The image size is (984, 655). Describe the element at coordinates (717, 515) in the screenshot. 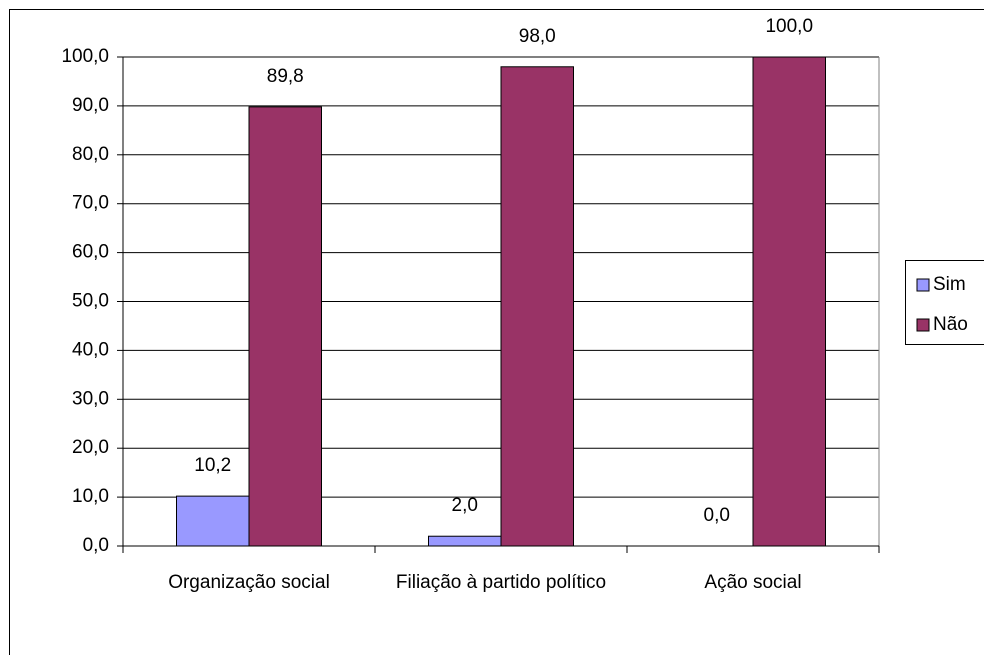

I see `data-label: 0,0` at that location.